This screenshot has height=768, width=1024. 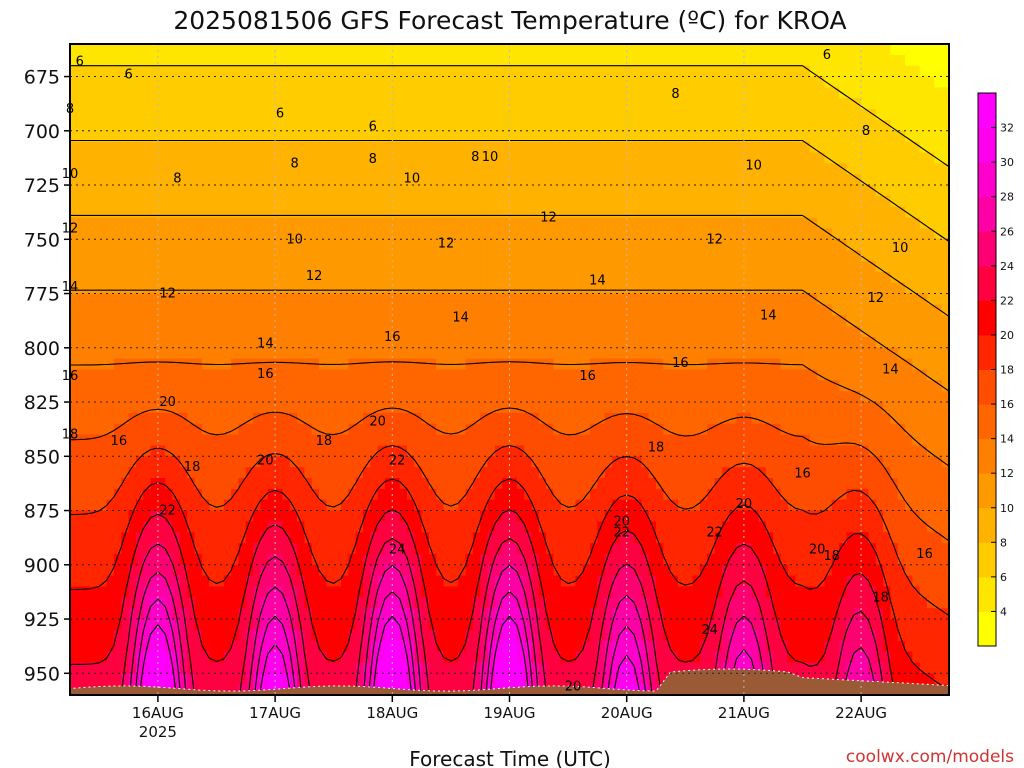 What do you see at coordinates (42, 349) in the screenshot?
I see `y-tick-label: 800` at bounding box center [42, 349].